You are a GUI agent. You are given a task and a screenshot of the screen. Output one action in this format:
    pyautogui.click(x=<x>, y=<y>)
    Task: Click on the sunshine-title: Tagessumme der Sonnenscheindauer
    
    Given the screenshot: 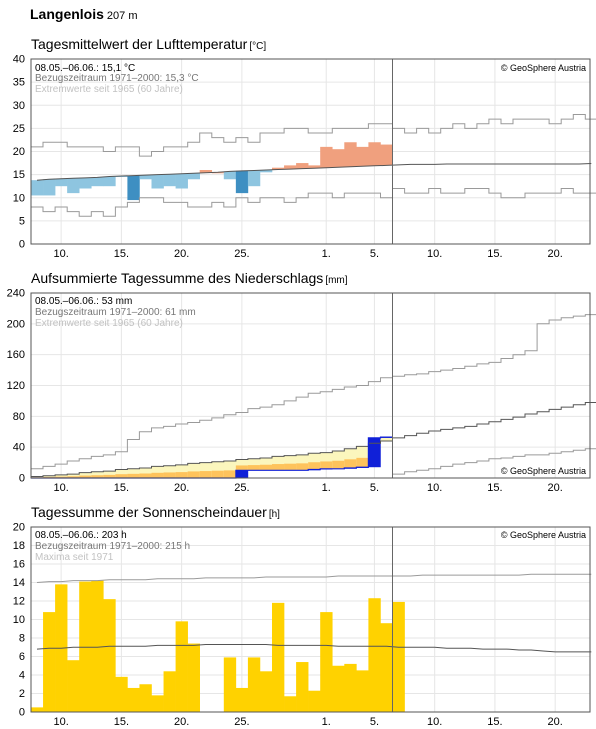 What is the action you would take?
    pyautogui.click(x=149, y=512)
    